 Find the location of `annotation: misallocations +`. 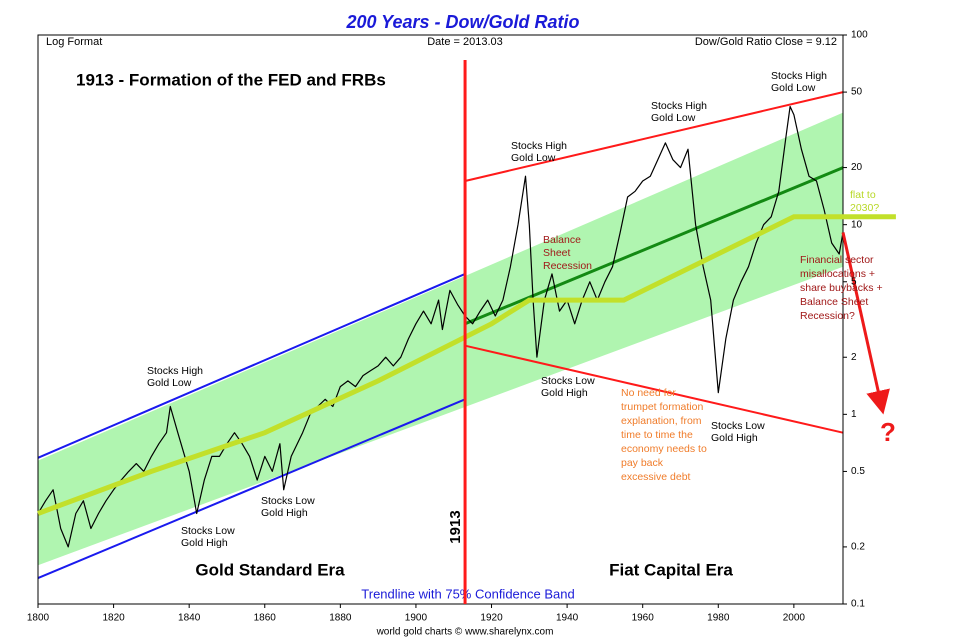

annotation: misallocations + is located at coordinates (837, 274).